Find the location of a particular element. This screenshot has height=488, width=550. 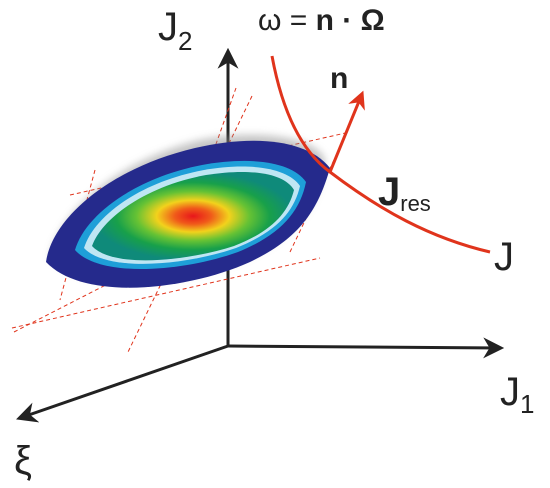

guide-left-edge is located at coordinates (77, 235).